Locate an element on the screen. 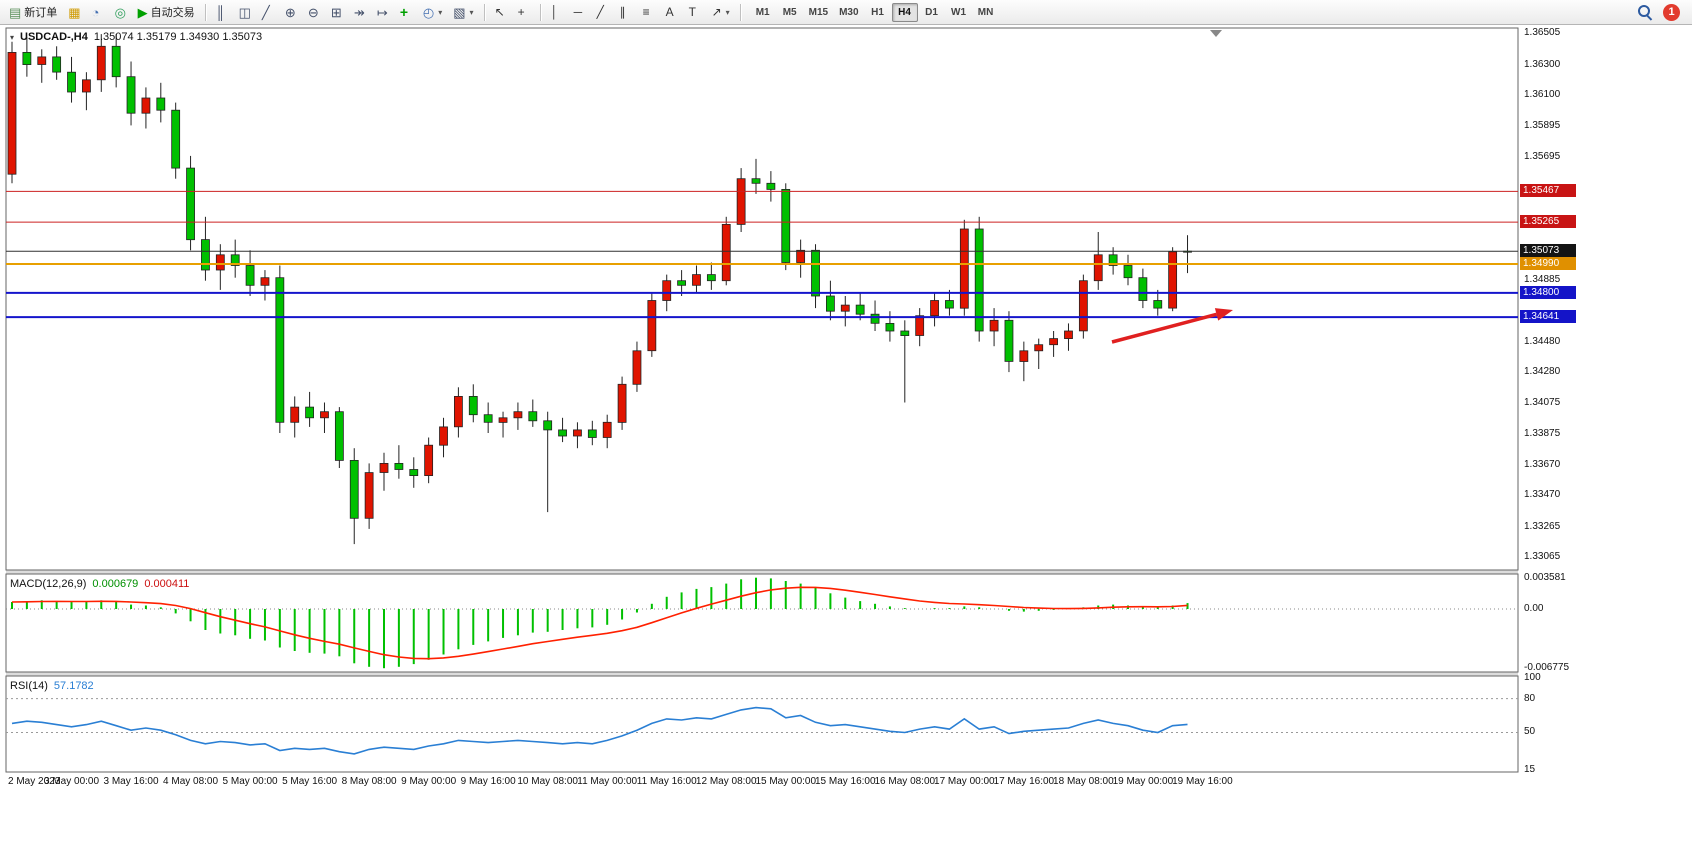  trendline-button: ╱ is located at coordinates (603, 12).